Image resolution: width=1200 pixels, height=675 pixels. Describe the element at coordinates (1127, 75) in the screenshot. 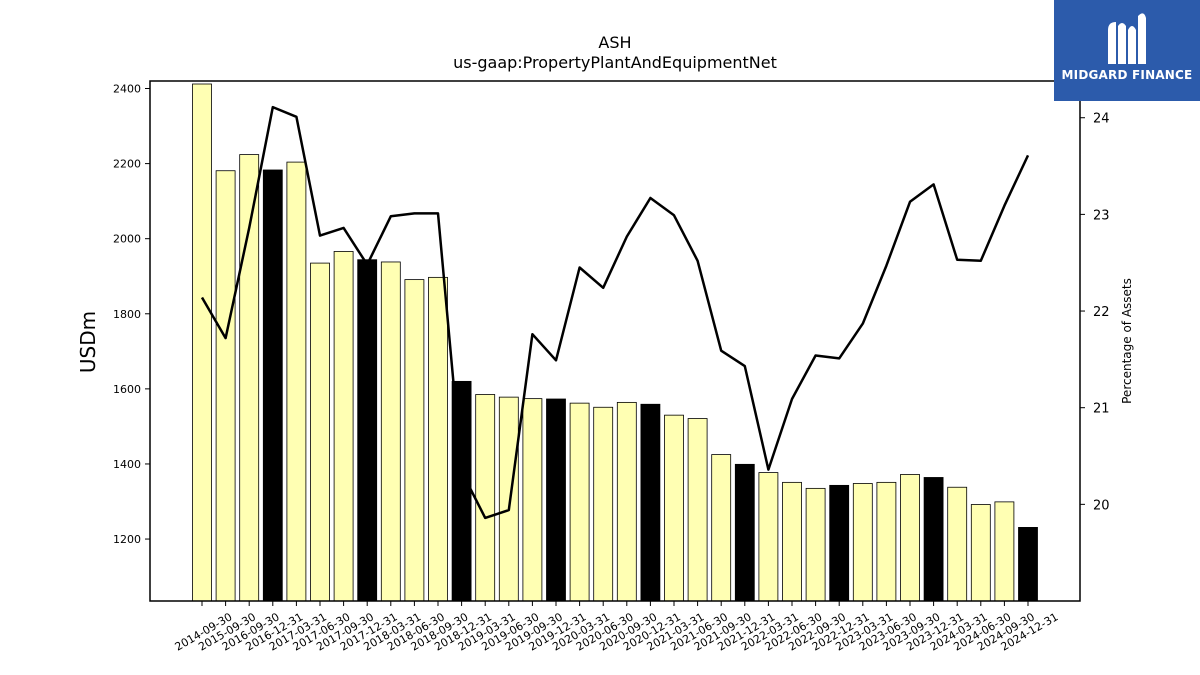

I see `logo-text: MIDGARD FINANCE` at that location.